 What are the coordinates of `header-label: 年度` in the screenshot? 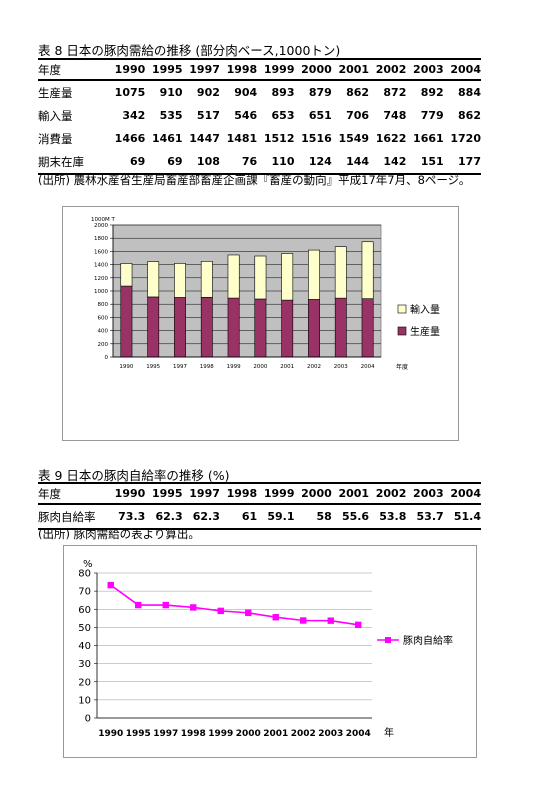 It's located at (73, 69).